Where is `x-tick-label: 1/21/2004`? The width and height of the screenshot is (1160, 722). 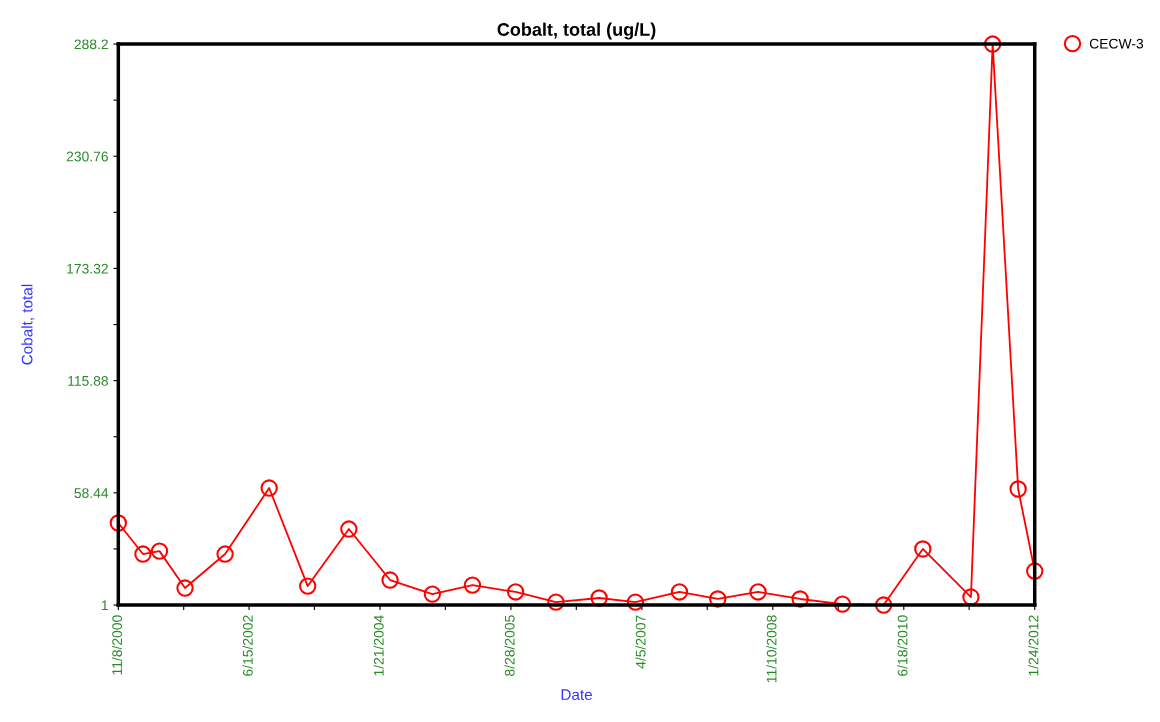 x-tick-label: 1/21/2004 is located at coordinates (378, 645).